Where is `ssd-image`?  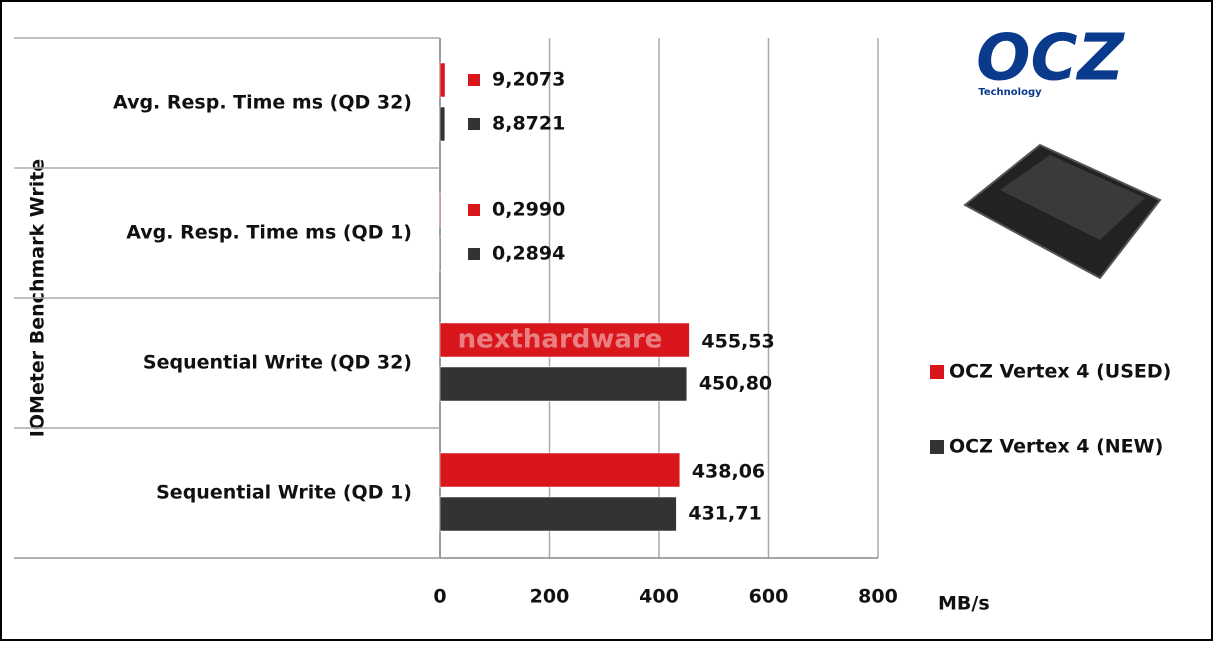 ssd-image is located at coordinates (1062, 211).